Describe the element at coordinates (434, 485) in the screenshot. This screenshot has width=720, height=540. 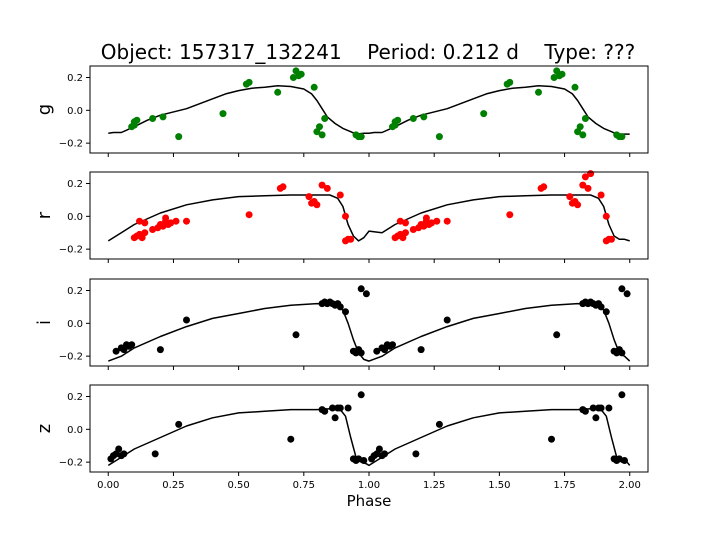
I see `x-tick-label: 1.25` at that location.